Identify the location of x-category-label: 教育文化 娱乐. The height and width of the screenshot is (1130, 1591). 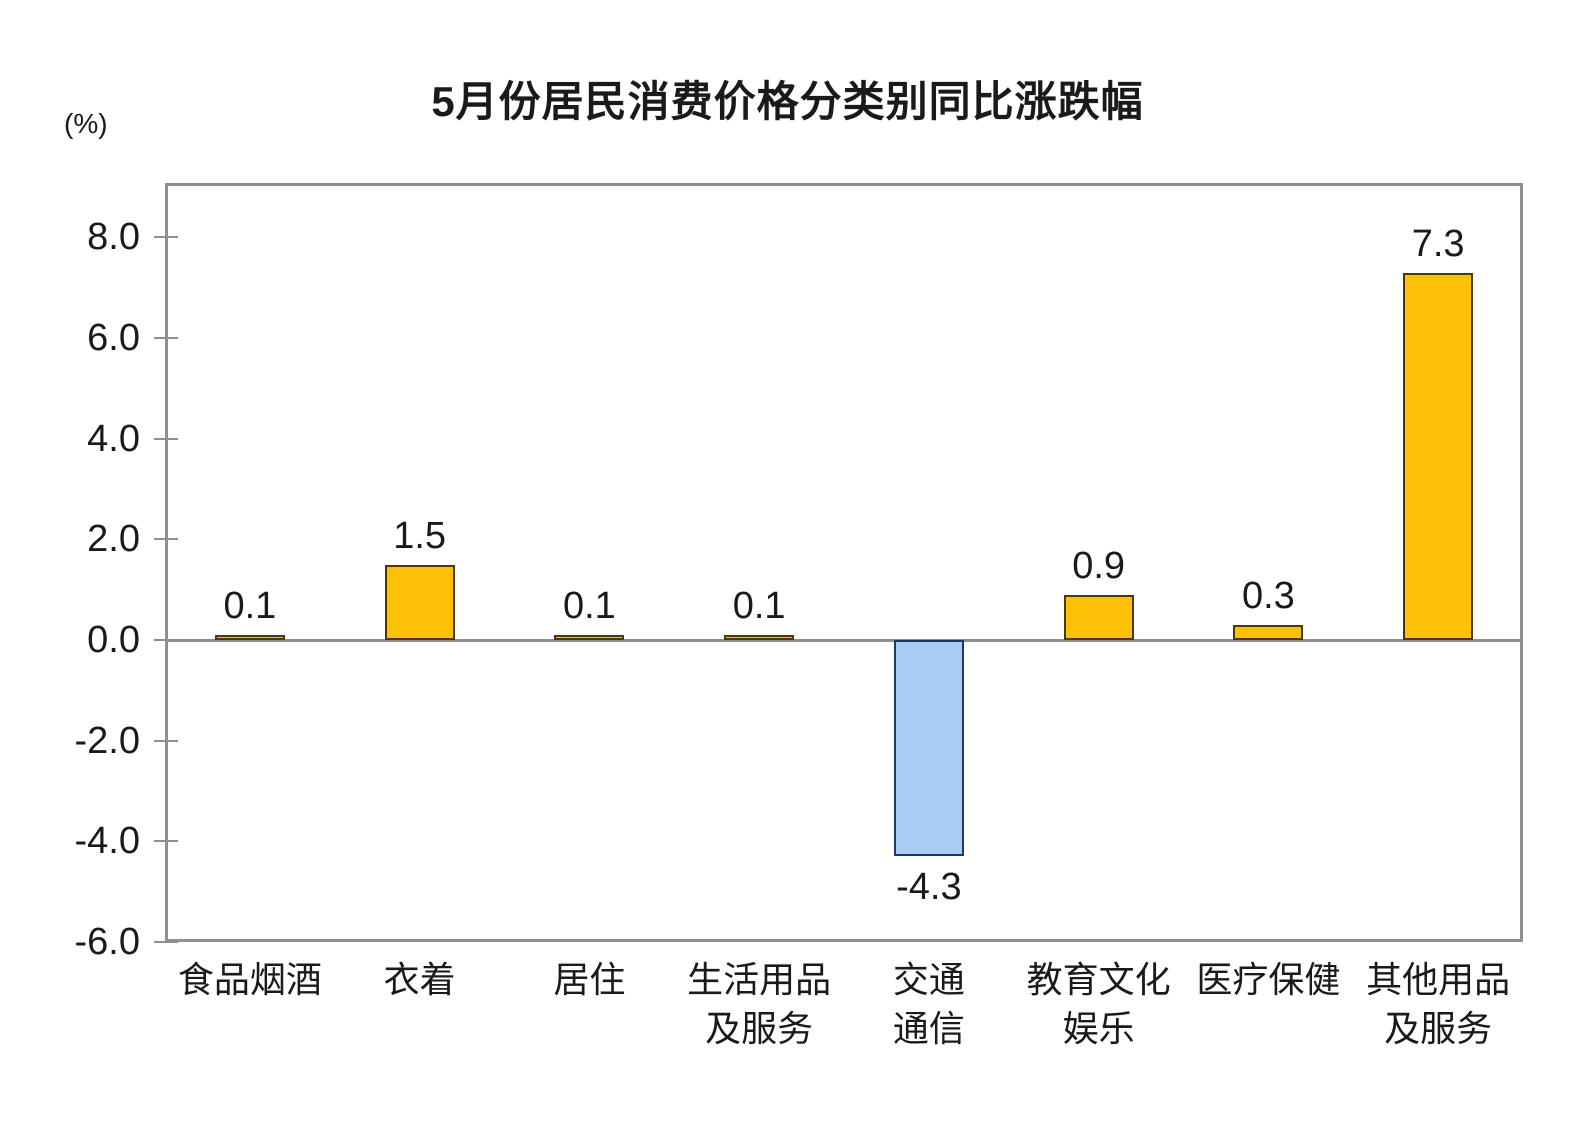
(1098, 1004).